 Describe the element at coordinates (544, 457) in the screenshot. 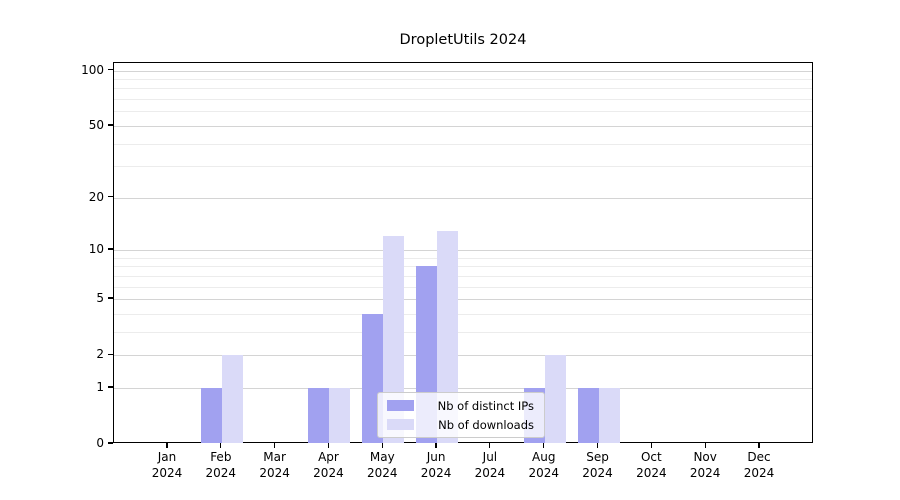

I see `x-axis-tick-label-month: Aug` at that location.